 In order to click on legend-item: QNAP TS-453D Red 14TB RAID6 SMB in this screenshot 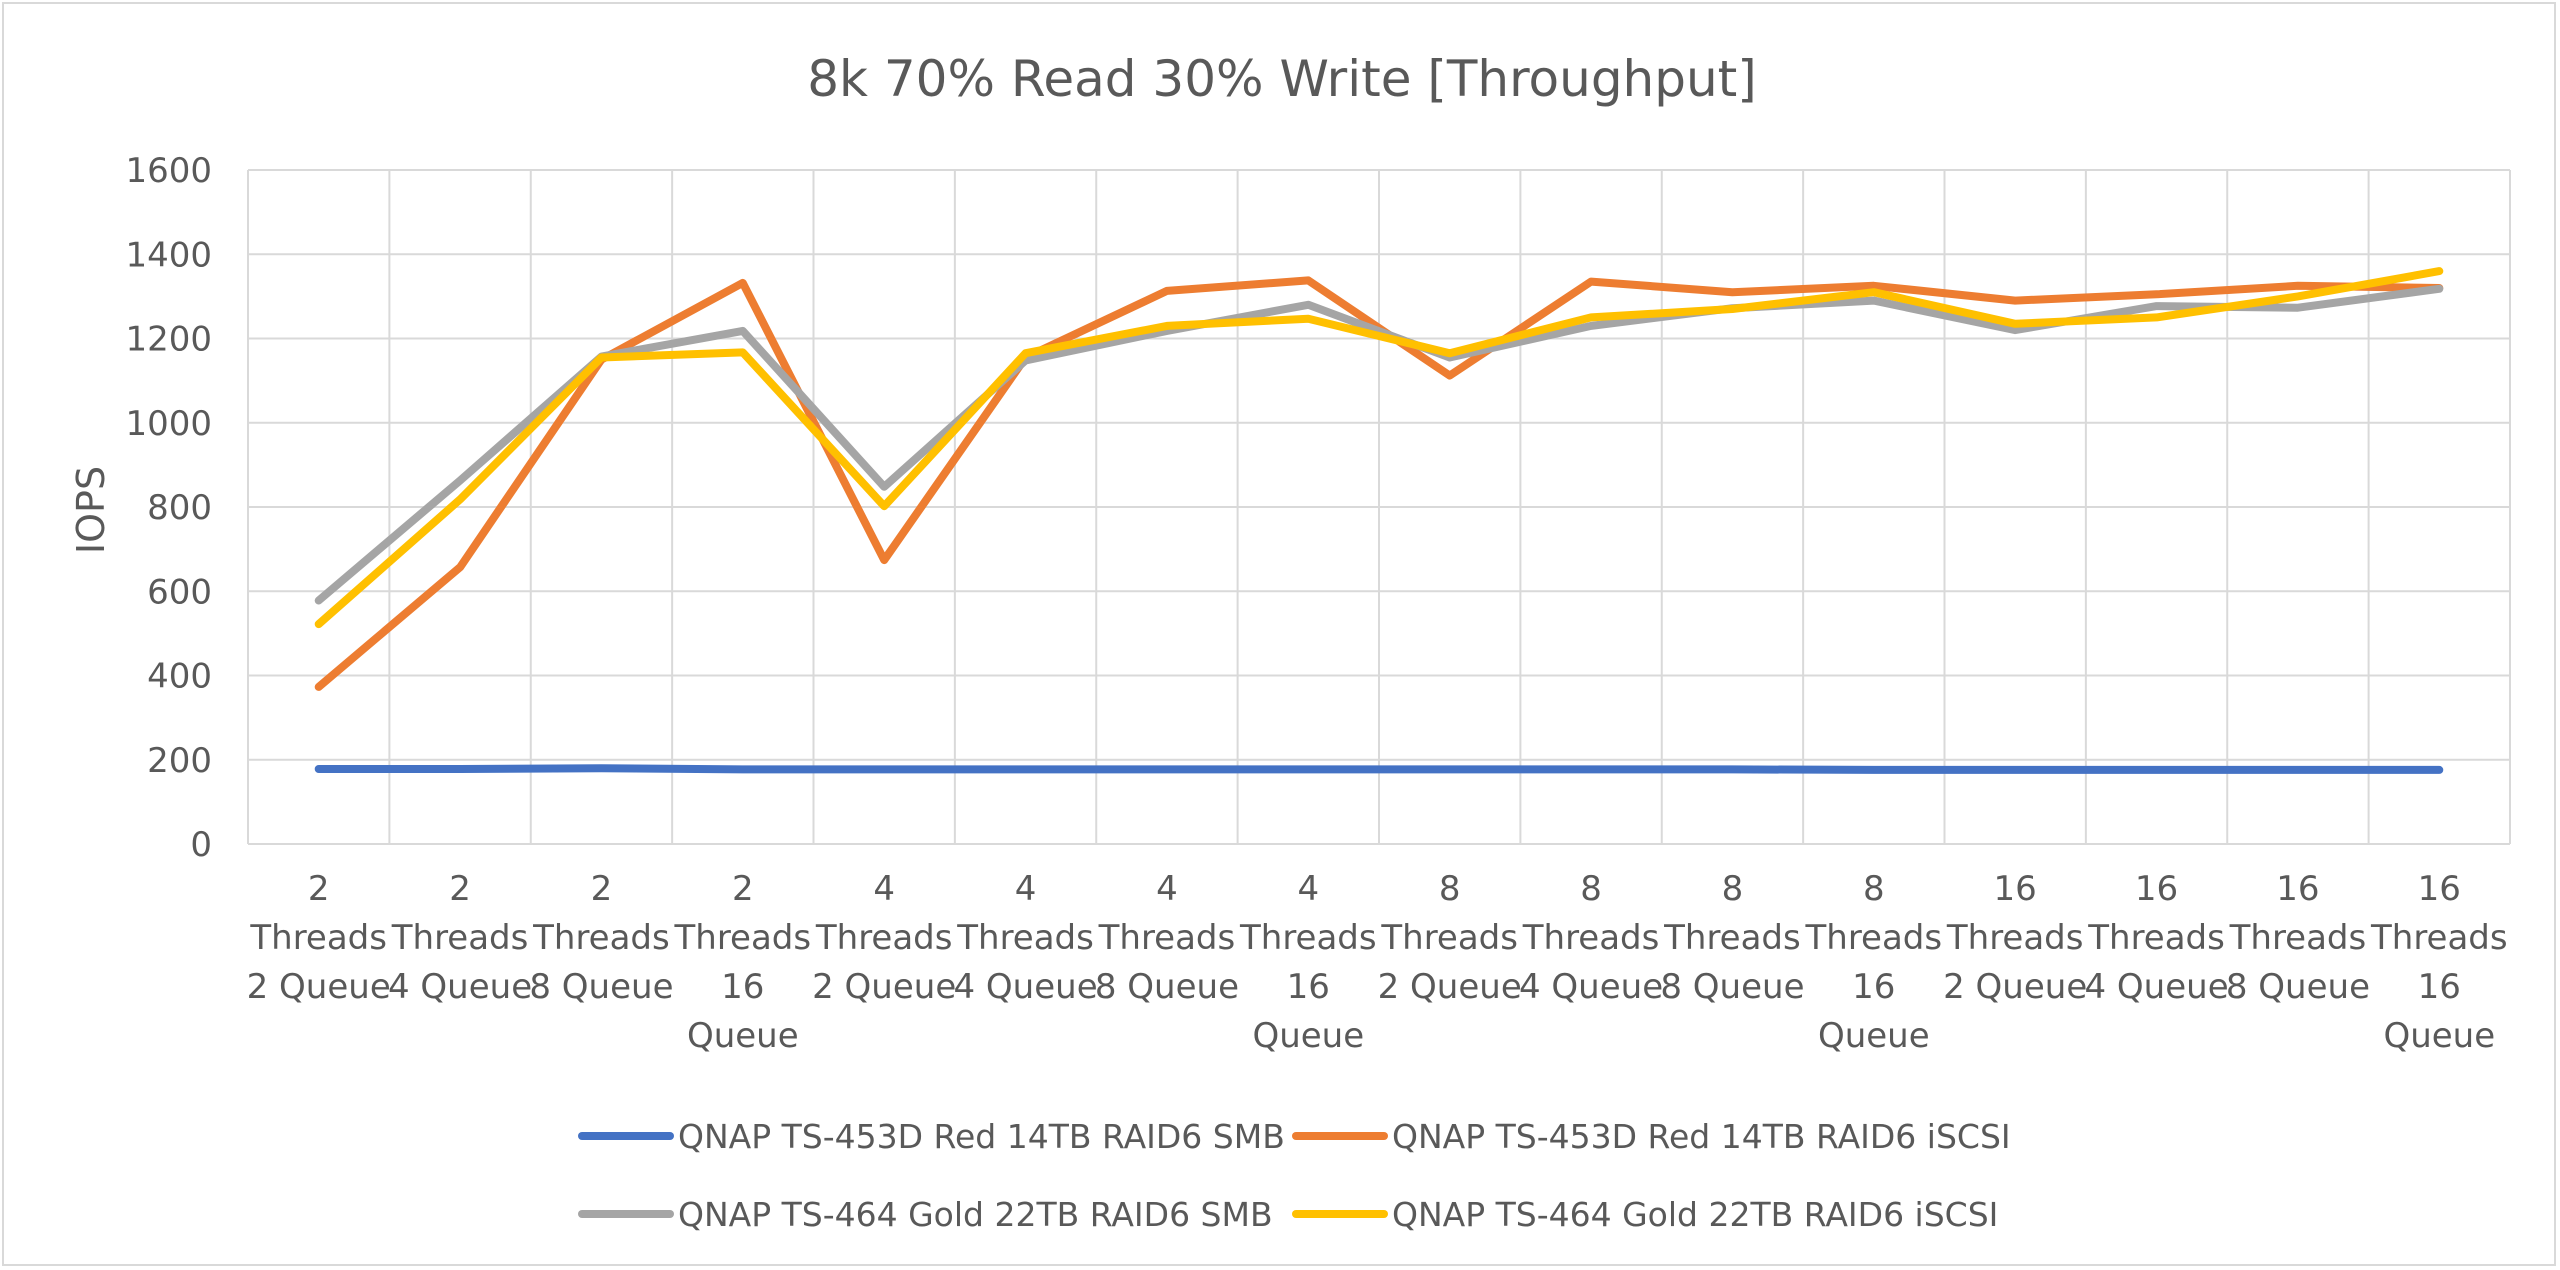, I will do `click(931, 1136)`.